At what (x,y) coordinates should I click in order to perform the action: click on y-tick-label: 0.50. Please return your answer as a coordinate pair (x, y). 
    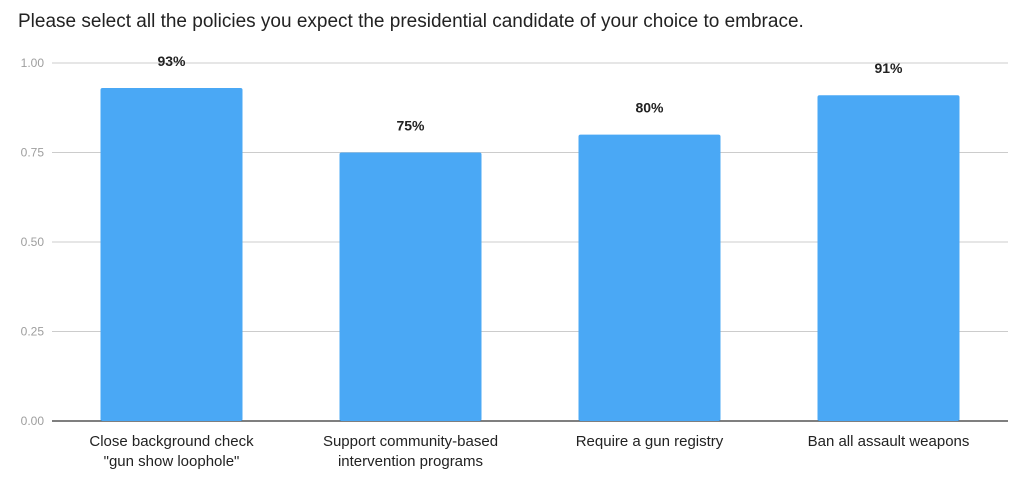
    Looking at the image, I should click on (33, 242).